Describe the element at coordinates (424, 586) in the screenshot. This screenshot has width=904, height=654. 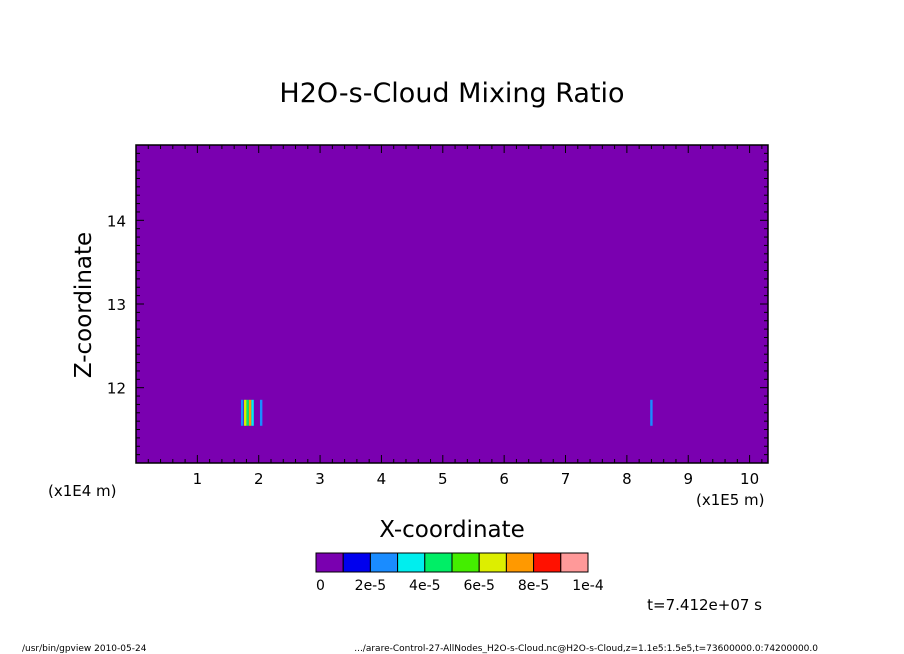
I see `colorbar-label: 4e-5` at that location.